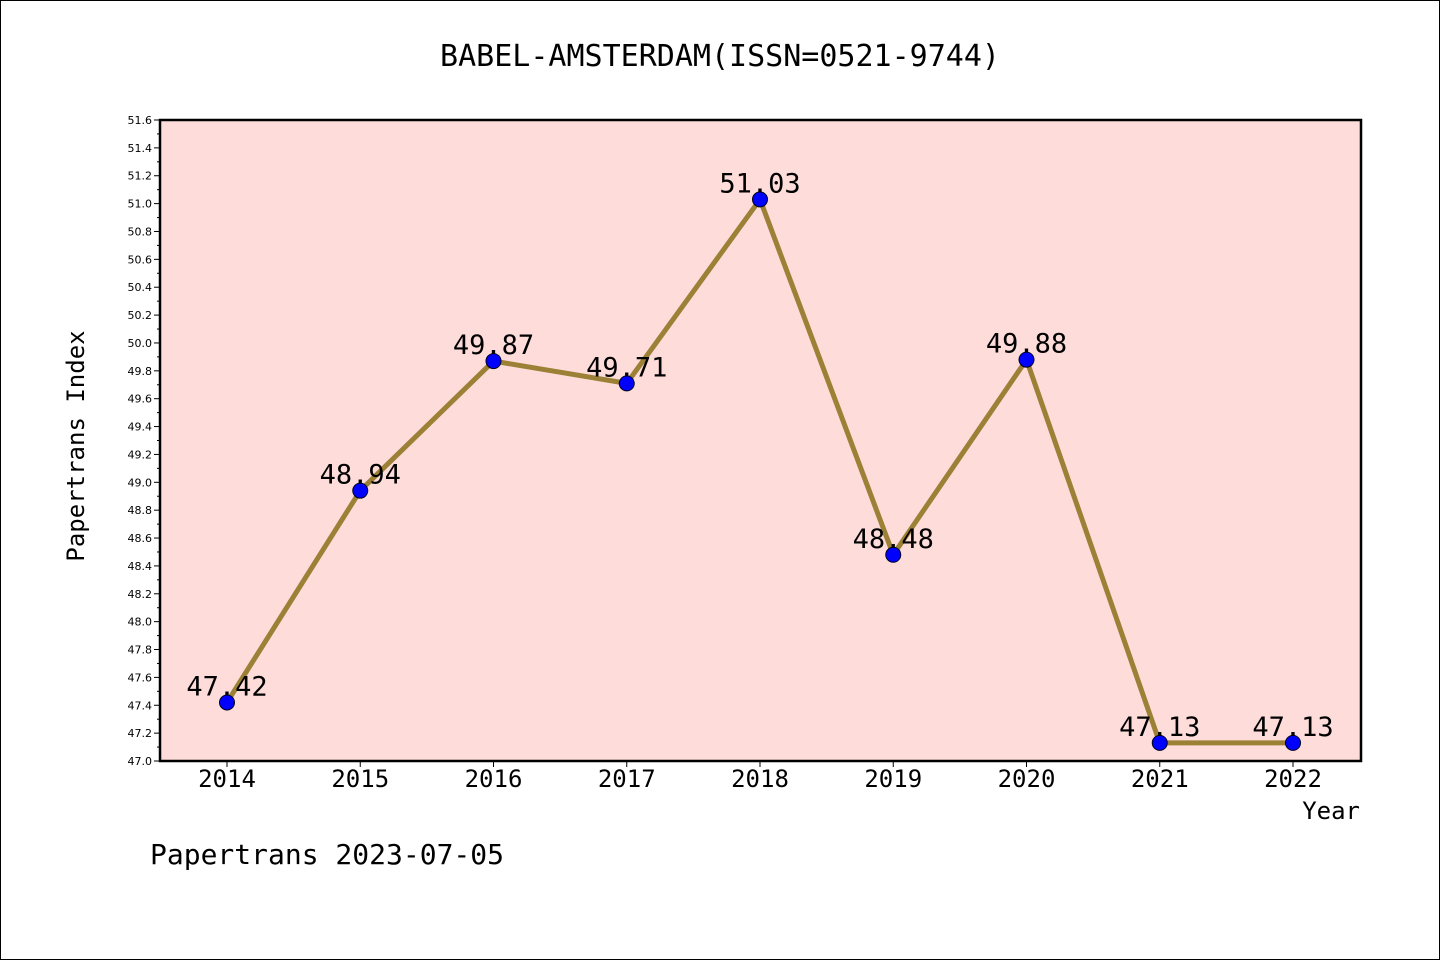 The height and width of the screenshot is (960, 1440). Describe the element at coordinates (140, 315) in the screenshot. I see `y-tick-label: 50.2` at that location.